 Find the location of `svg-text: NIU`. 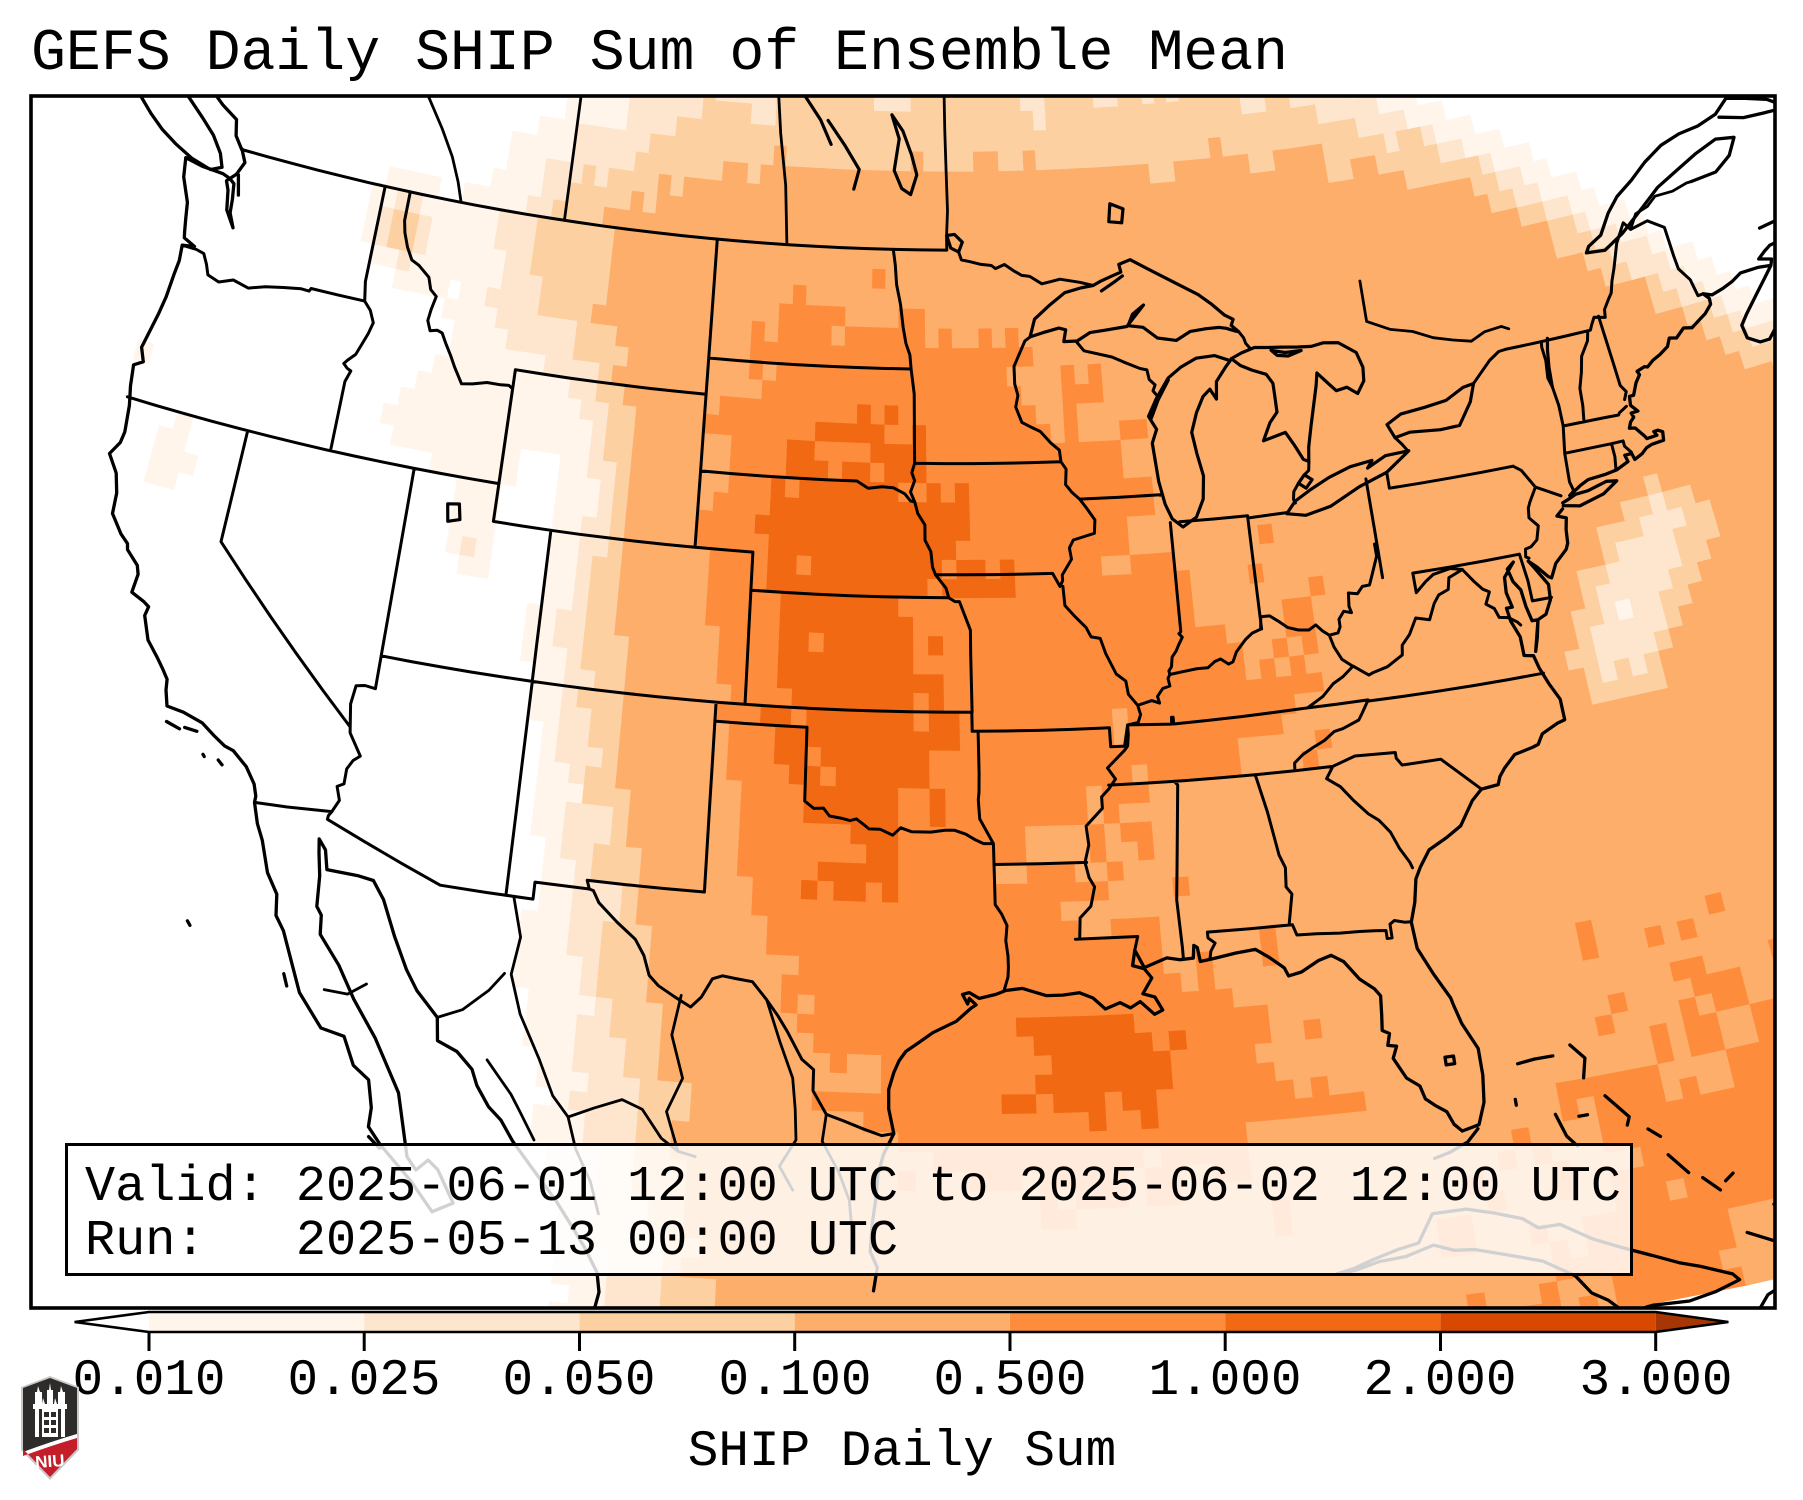

svg-text: NIU is located at coordinates (50, 1461).